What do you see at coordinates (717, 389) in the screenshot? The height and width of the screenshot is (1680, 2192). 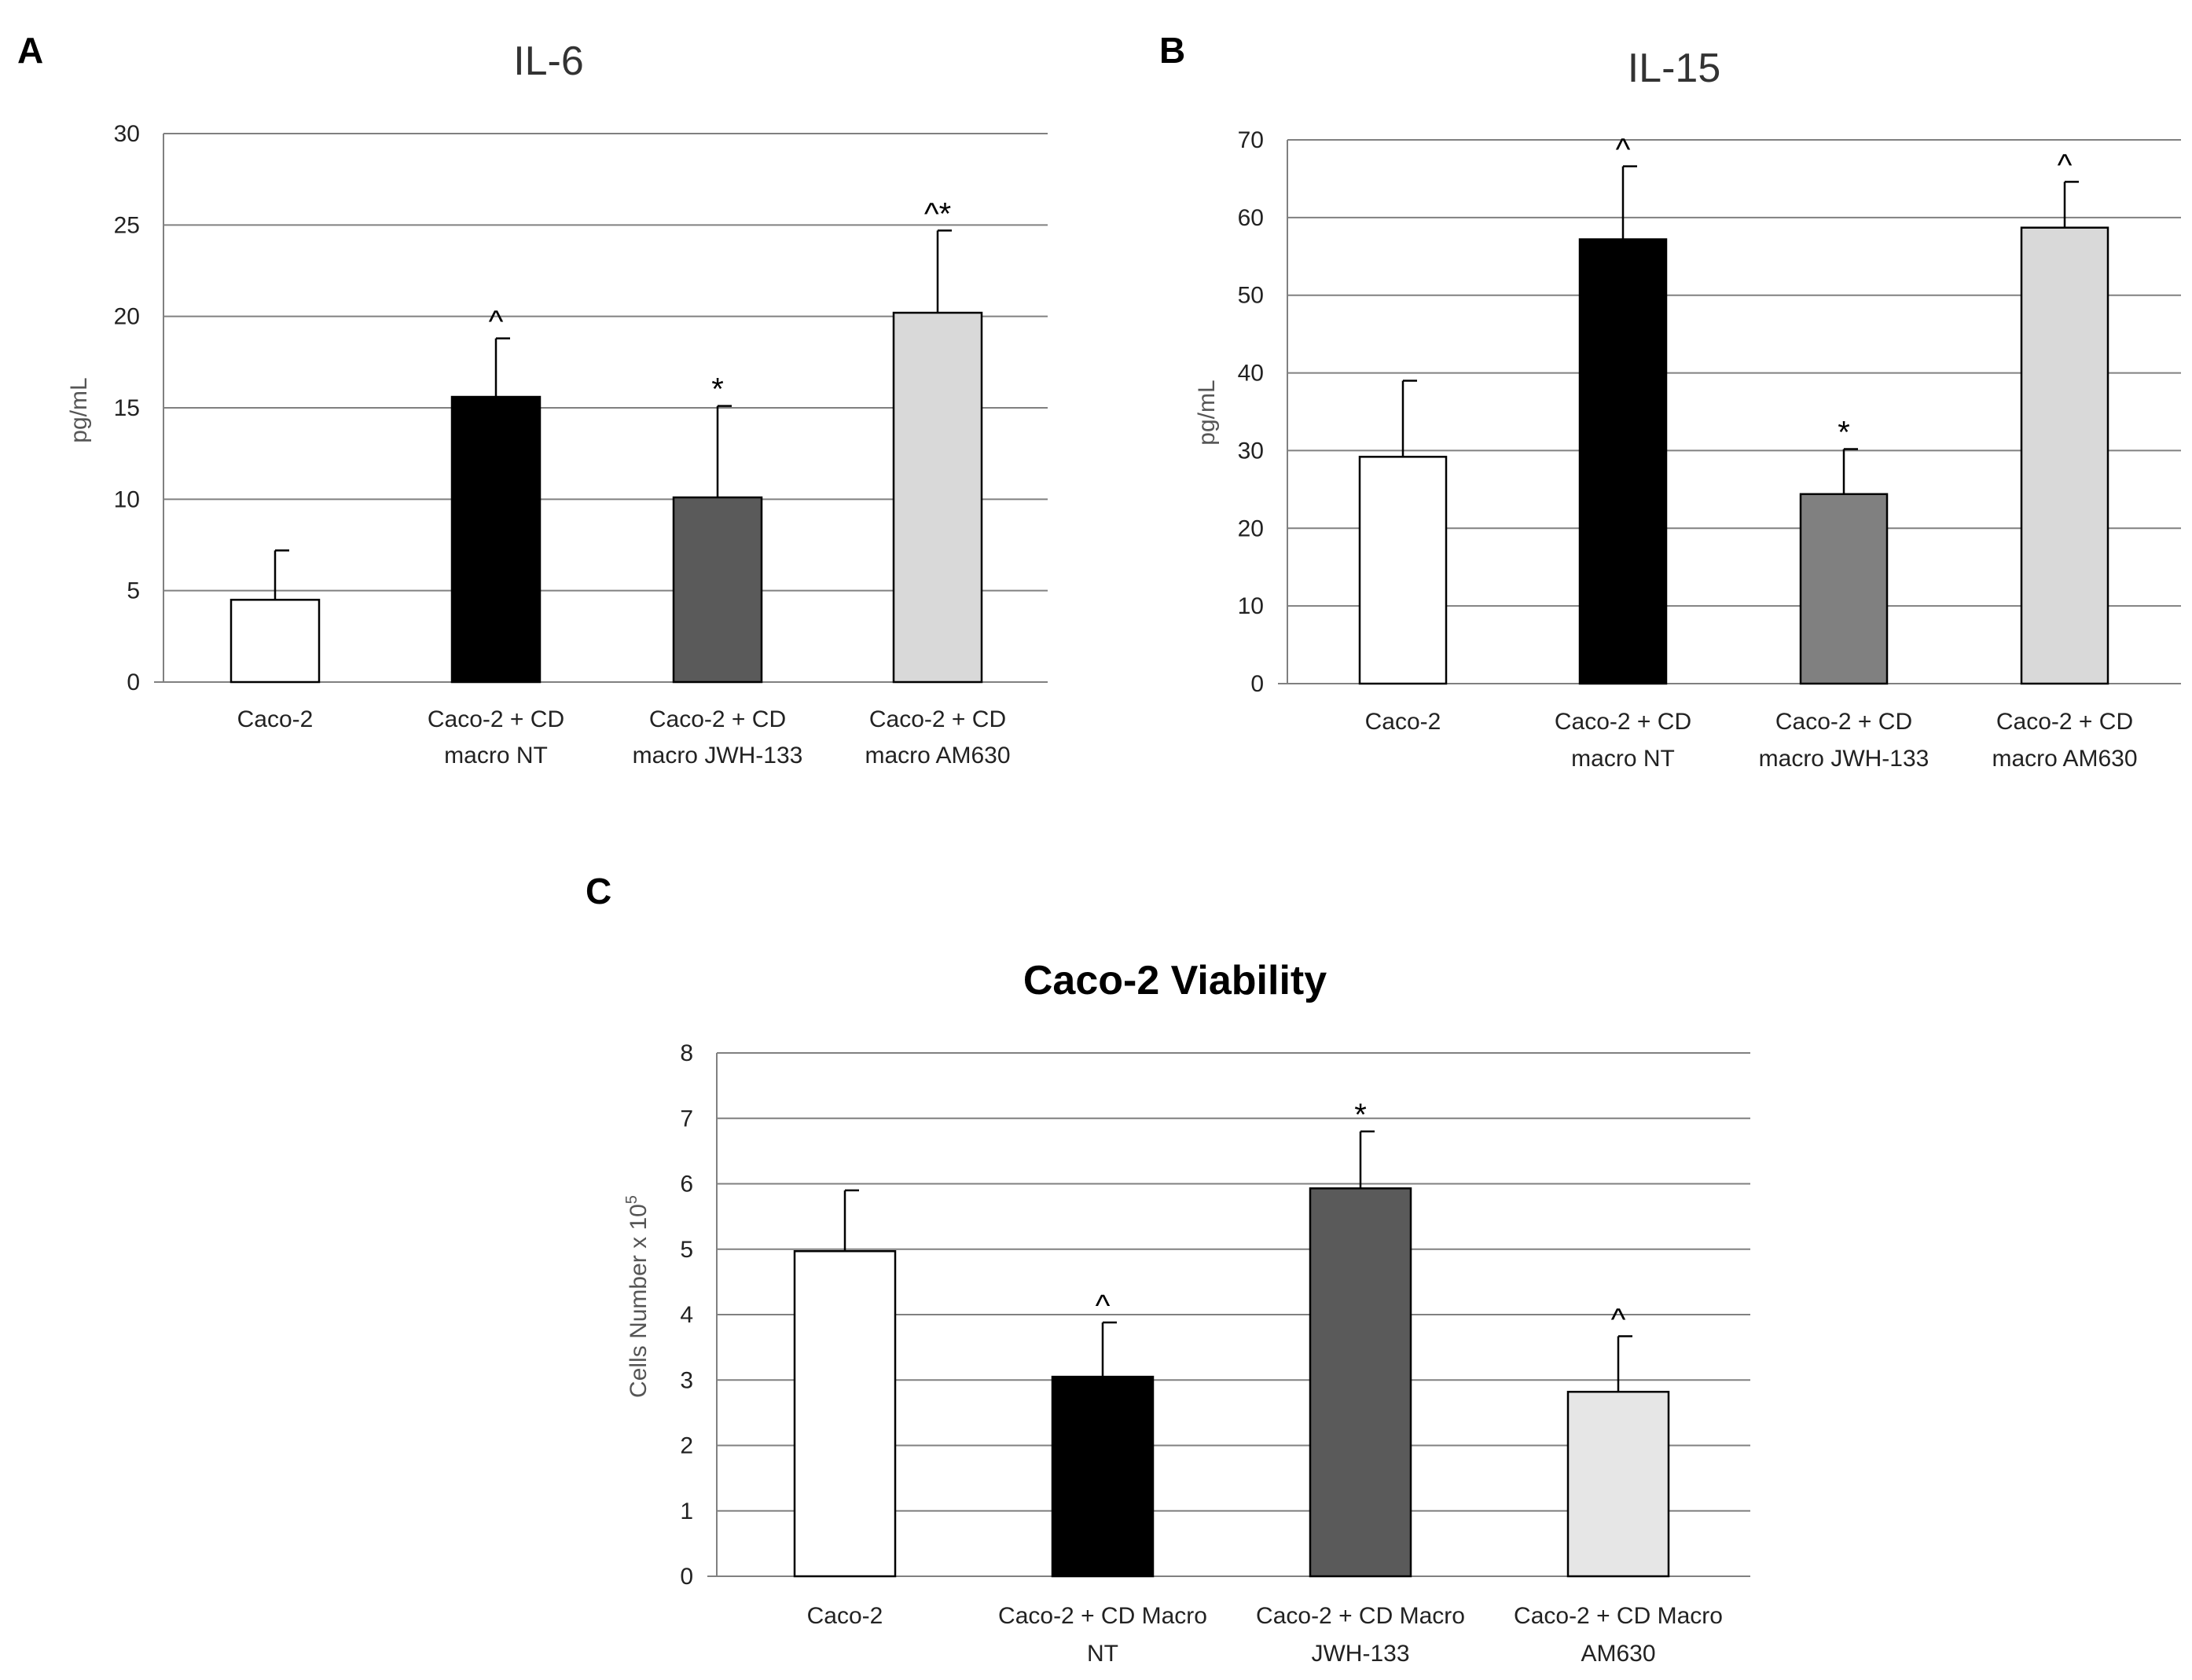 I see `panel-a-significance-mark: *` at bounding box center [717, 389].